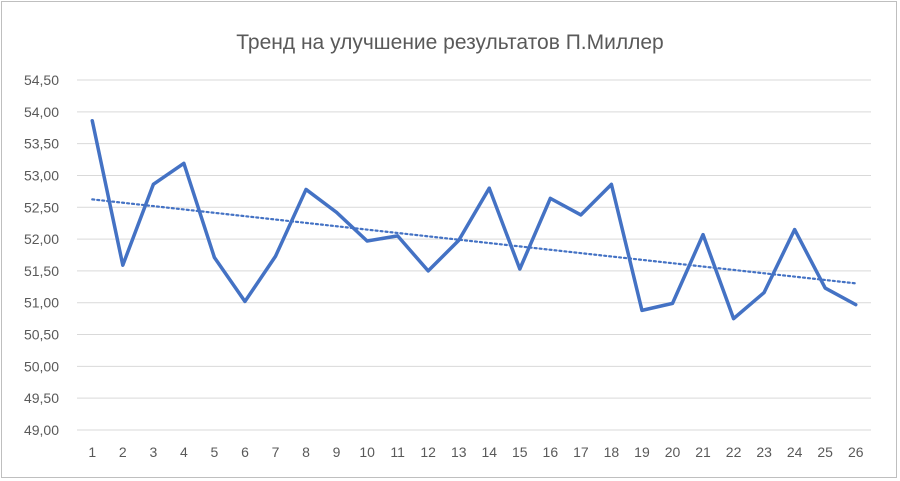  What do you see at coordinates (428, 452) in the screenshot?
I see `x-tick-label: 12` at bounding box center [428, 452].